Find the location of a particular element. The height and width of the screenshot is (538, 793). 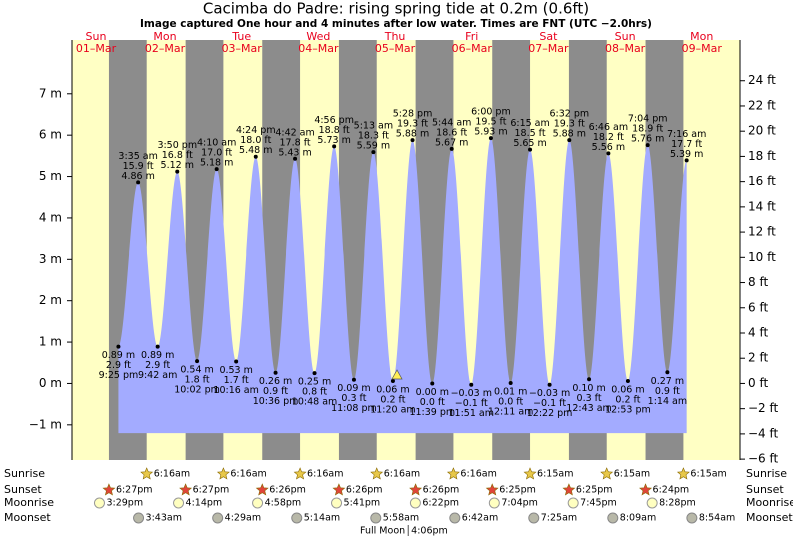

low-label: 0.89 m is located at coordinates (157, 355).